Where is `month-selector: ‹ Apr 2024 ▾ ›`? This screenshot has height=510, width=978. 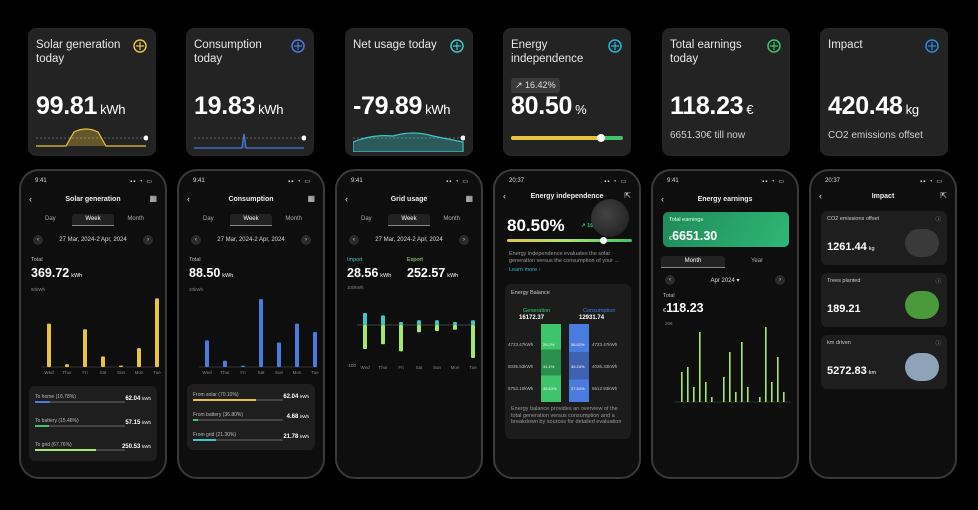
month-selector: ‹ Apr 2024 ▾ › is located at coordinates (725, 281).